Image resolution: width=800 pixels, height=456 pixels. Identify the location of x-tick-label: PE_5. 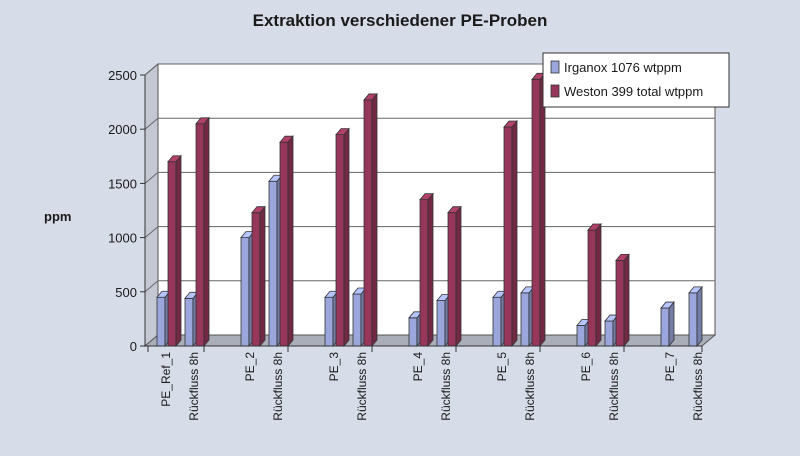
(502, 367).